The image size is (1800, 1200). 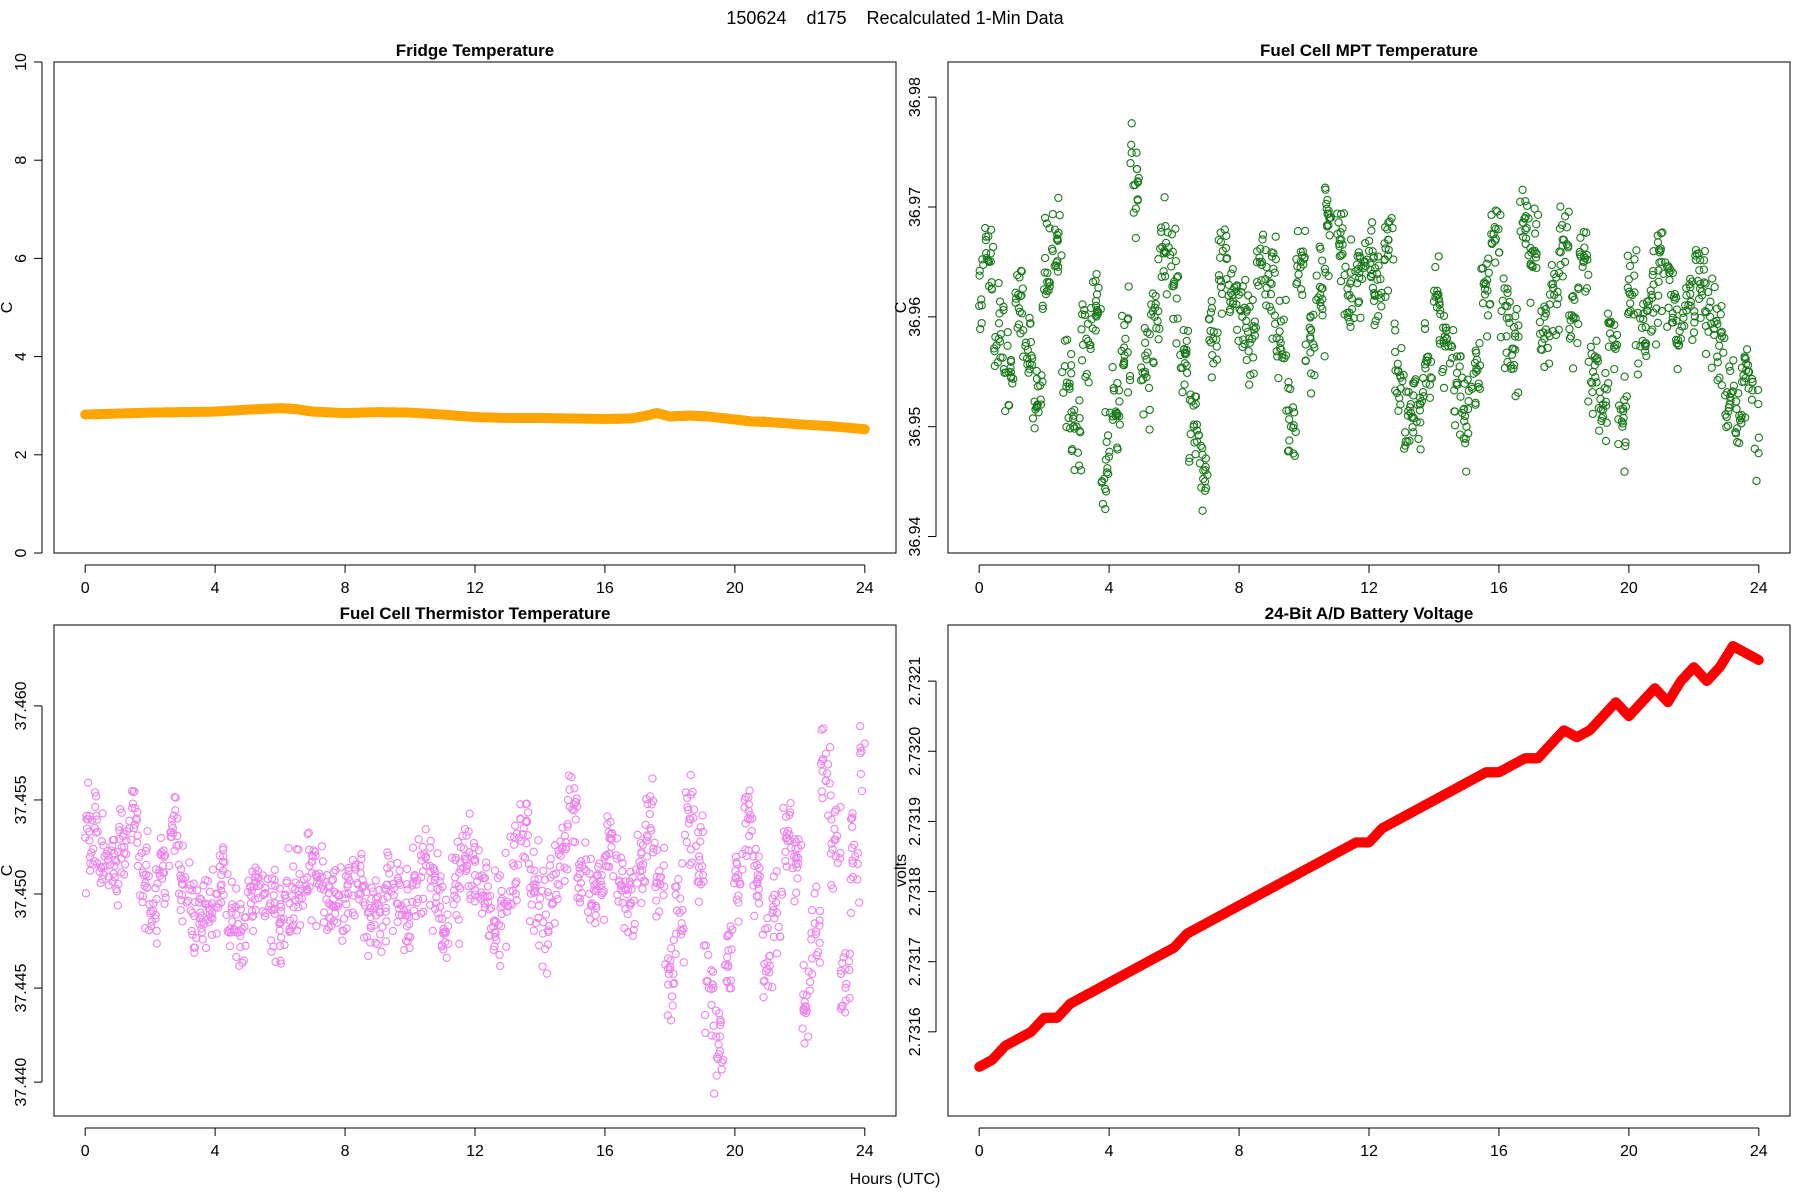 I want to click on y-tick-label: 36.98, so click(x=915, y=97).